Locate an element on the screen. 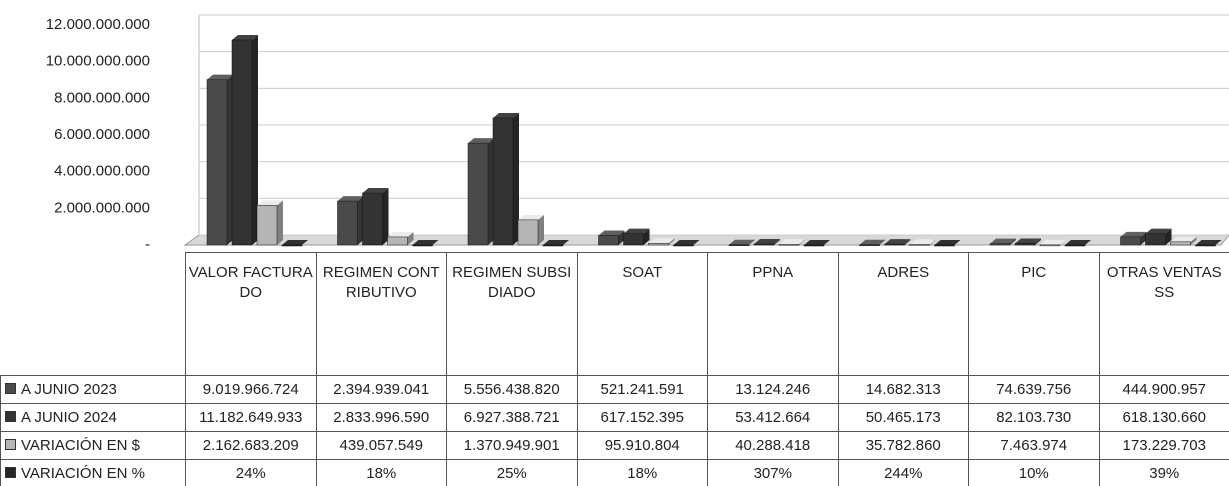  data-label: 50.465.173 is located at coordinates (903, 417).